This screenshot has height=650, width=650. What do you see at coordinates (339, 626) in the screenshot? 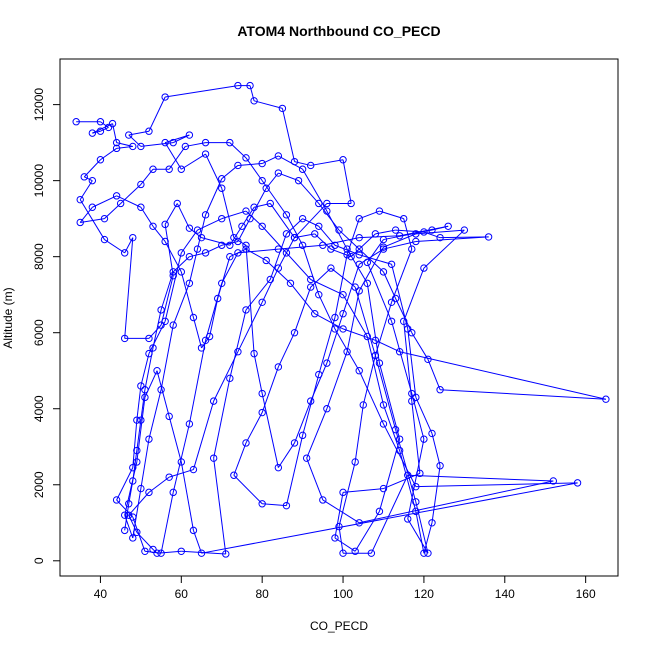
I see `x-axis-label: CO_PECD` at bounding box center [339, 626].